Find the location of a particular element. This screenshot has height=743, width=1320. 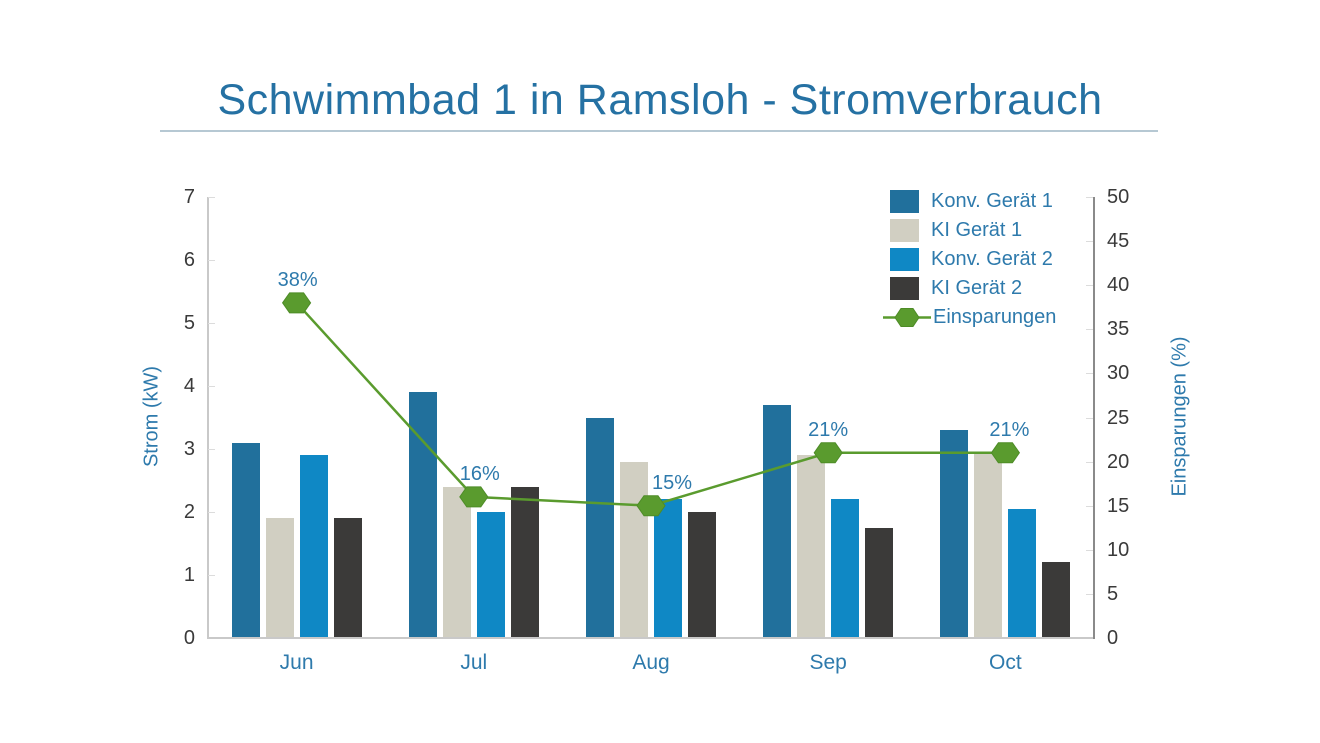

bar-ki-ger-t-1-sep is located at coordinates (811, 546).